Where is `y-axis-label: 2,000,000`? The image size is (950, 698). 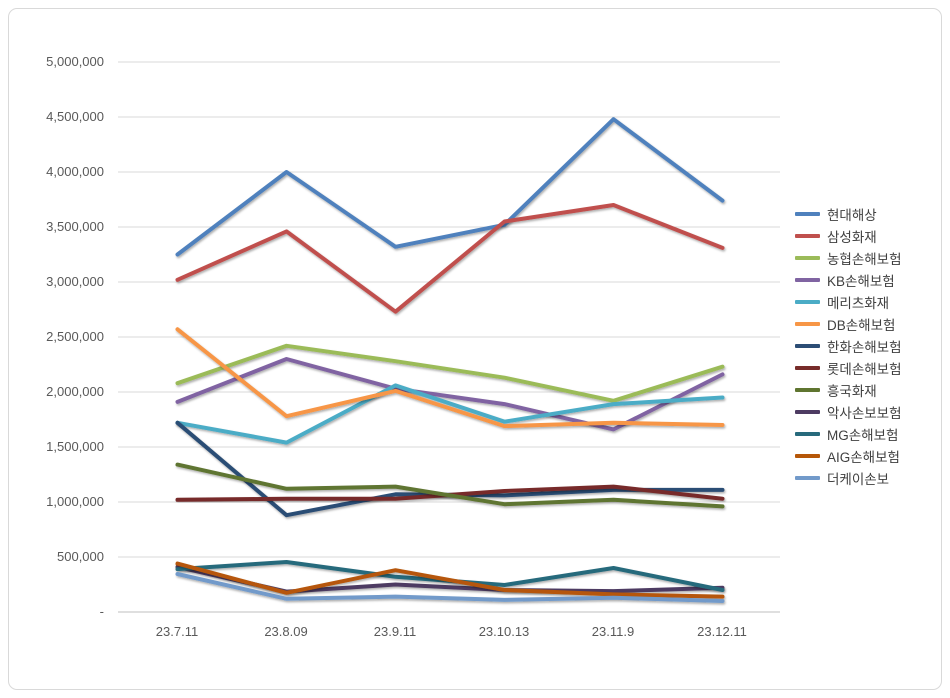 y-axis-label: 2,000,000 is located at coordinates (75, 391).